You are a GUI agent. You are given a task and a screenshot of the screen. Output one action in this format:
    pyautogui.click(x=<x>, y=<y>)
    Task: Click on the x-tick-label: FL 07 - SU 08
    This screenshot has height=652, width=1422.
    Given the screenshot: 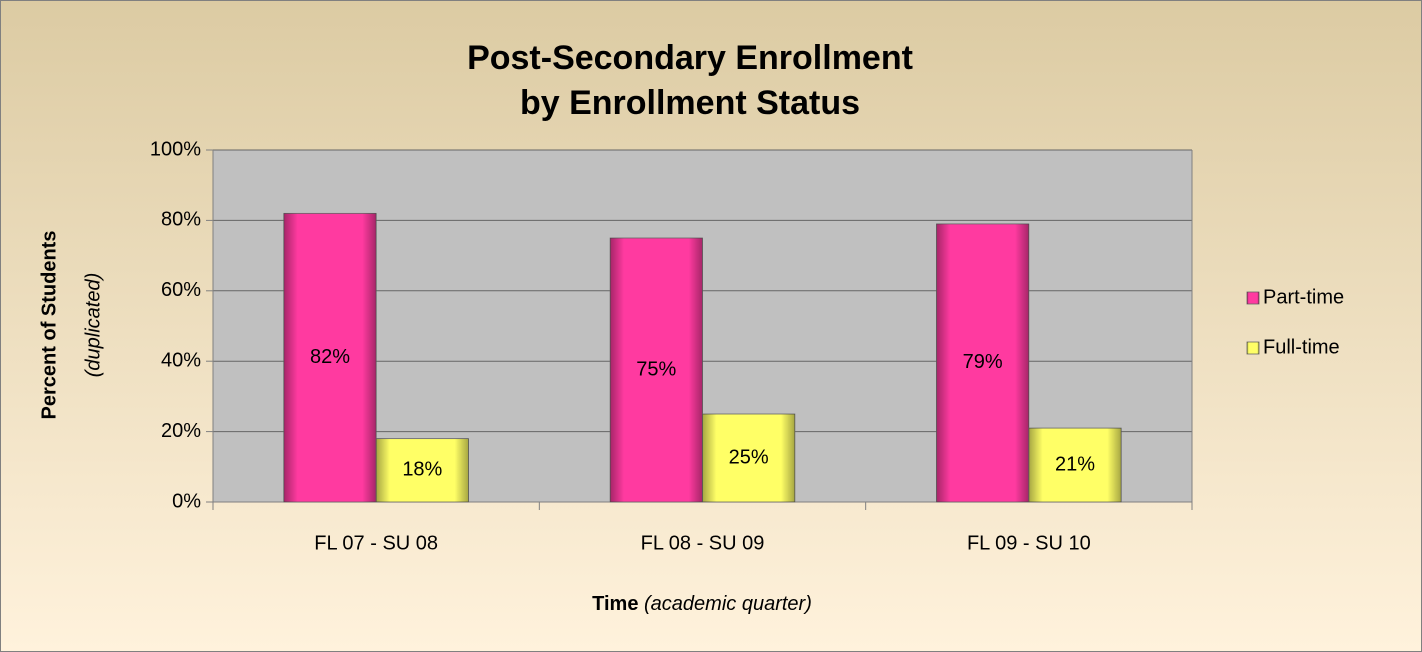 What is the action you would take?
    pyautogui.click(x=376, y=543)
    